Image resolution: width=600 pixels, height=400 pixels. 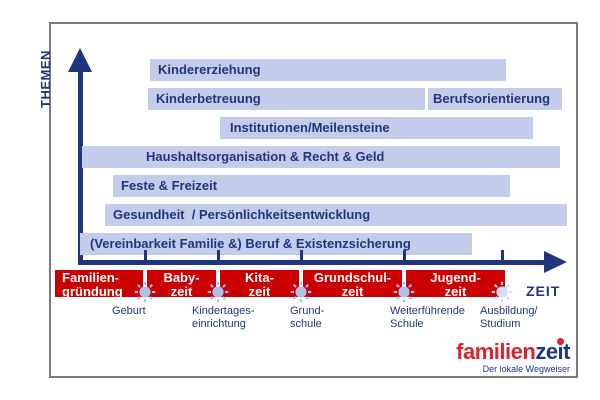 I want to click on themes-axis-arrowhead, so click(x=80, y=60).